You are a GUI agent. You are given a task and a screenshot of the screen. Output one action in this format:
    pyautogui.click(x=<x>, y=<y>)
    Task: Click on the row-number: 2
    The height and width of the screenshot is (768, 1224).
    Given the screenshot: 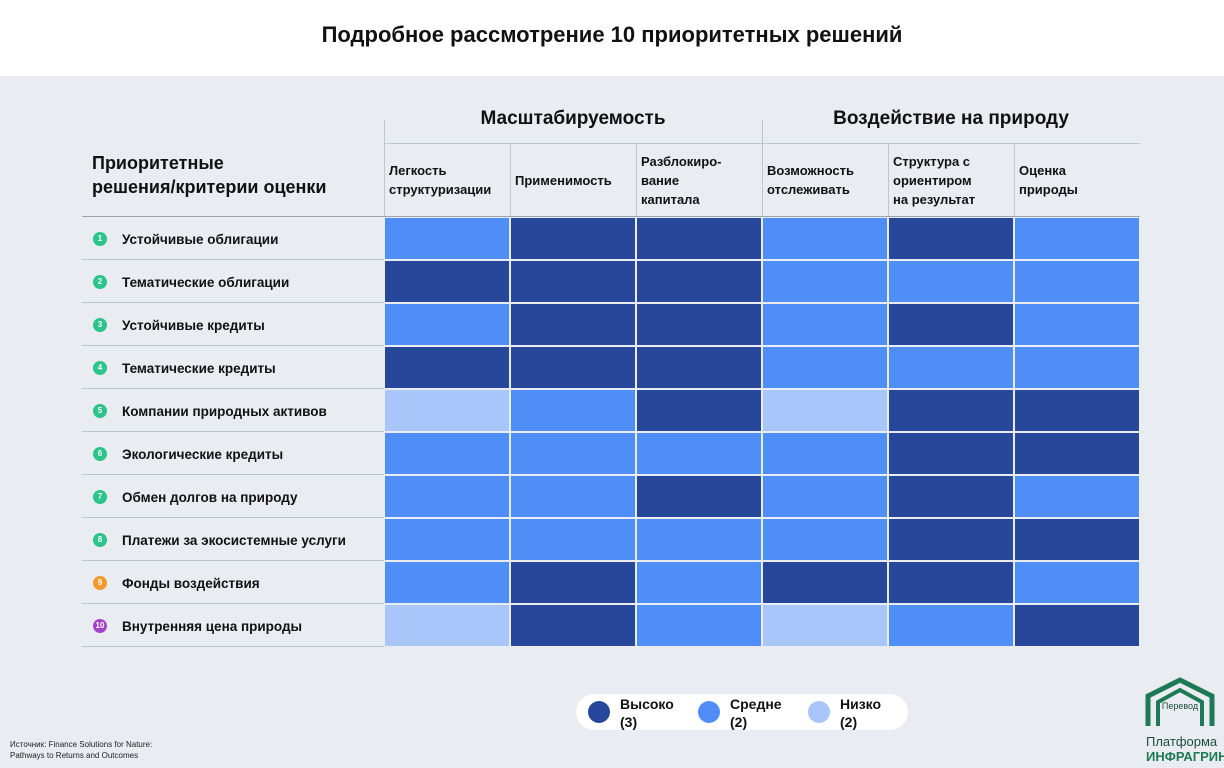 What is the action you would take?
    pyautogui.click(x=100, y=282)
    